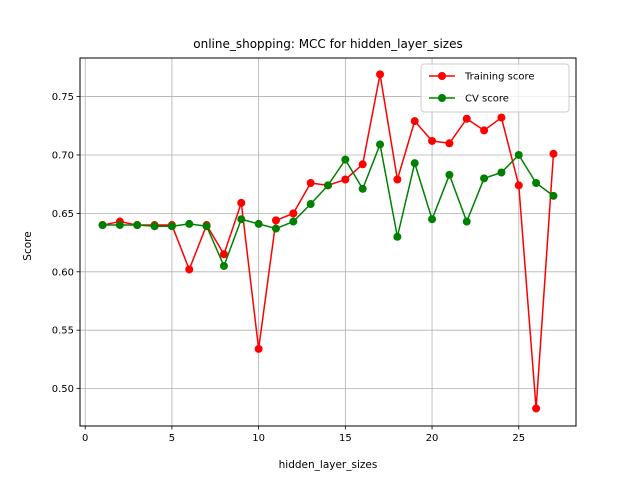 The image size is (640, 480). I want to click on legend: Training score CV score, so click(495, 88).